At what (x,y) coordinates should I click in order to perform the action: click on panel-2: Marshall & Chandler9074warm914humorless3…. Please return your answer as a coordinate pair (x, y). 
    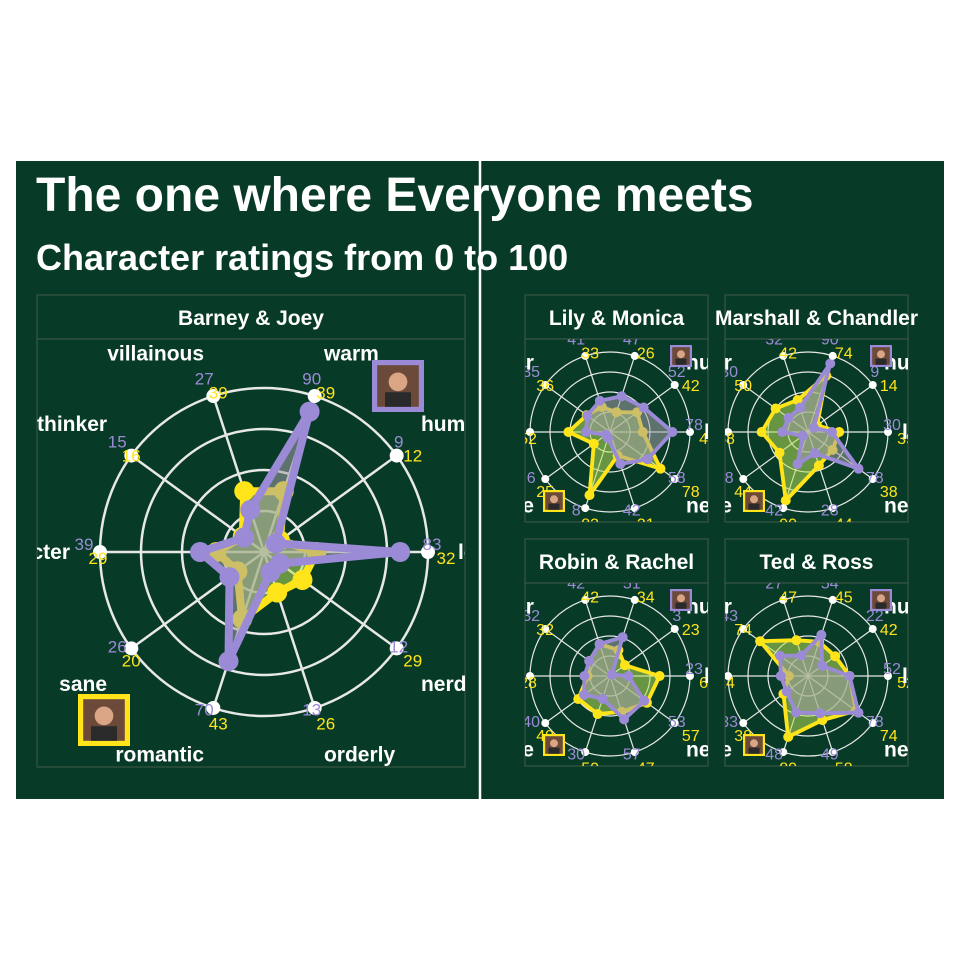
    Looking at the image, I should click on (837, 408).